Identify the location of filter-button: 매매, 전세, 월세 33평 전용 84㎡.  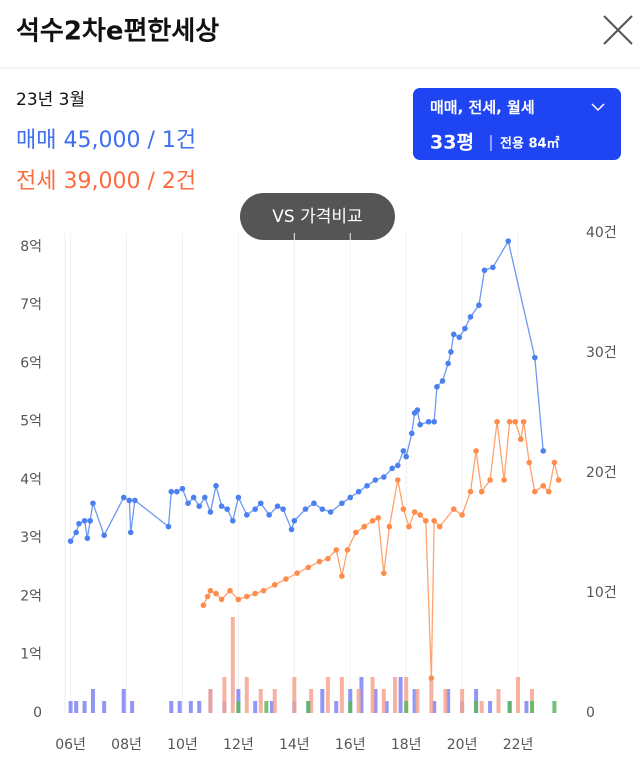
(517, 124).